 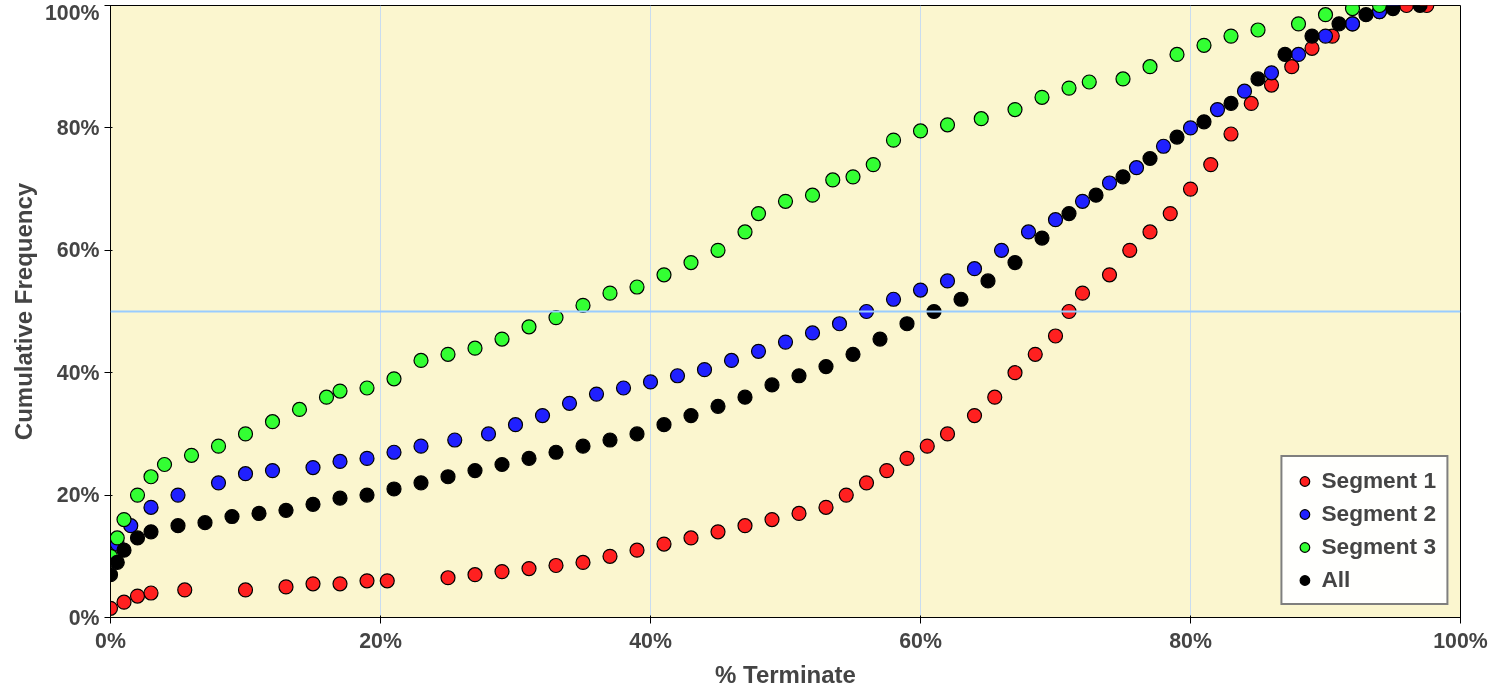 What do you see at coordinates (78, 250) in the screenshot?
I see `y-tick-label: 60%` at bounding box center [78, 250].